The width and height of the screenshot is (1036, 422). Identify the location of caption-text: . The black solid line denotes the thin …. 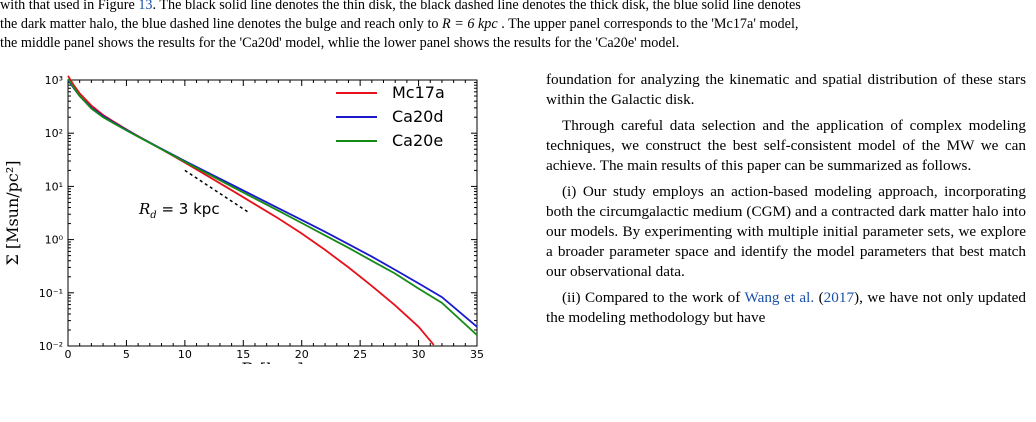
(476, 6).